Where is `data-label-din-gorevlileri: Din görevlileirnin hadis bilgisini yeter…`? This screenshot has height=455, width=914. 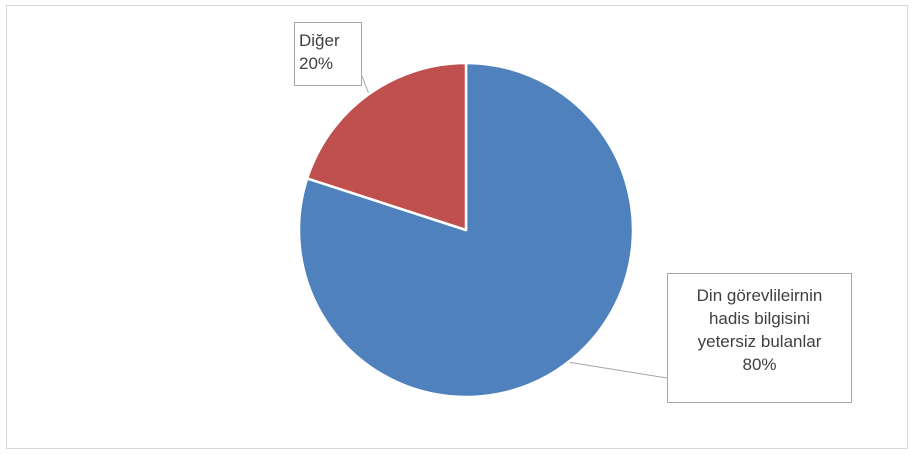 data-label-din-gorevlileri: Din görevlileirnin hadis bilgisini yeter… is located at coordinates (759, 338).